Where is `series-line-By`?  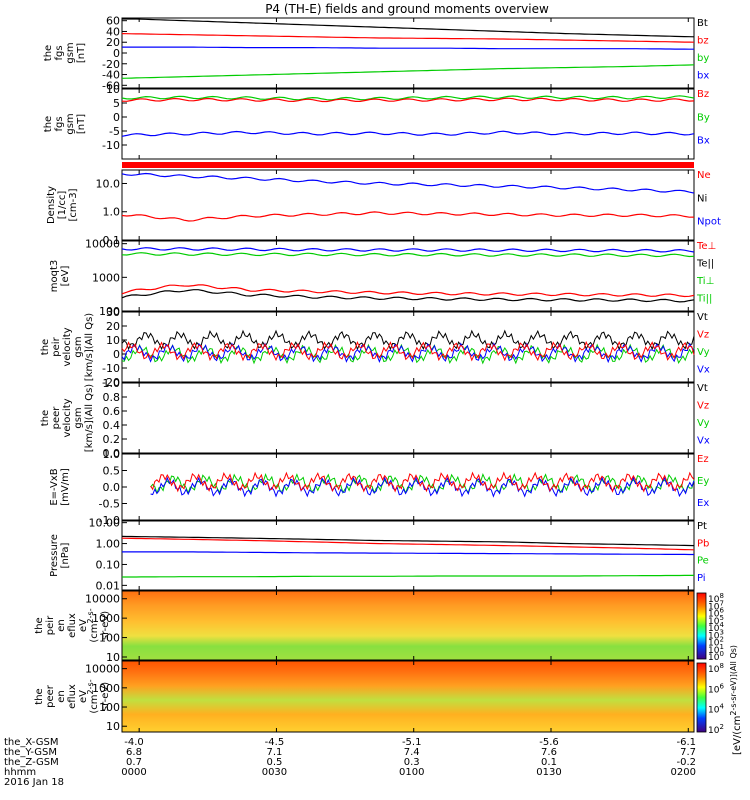 series-line-By is located at coordinates (408, 98).